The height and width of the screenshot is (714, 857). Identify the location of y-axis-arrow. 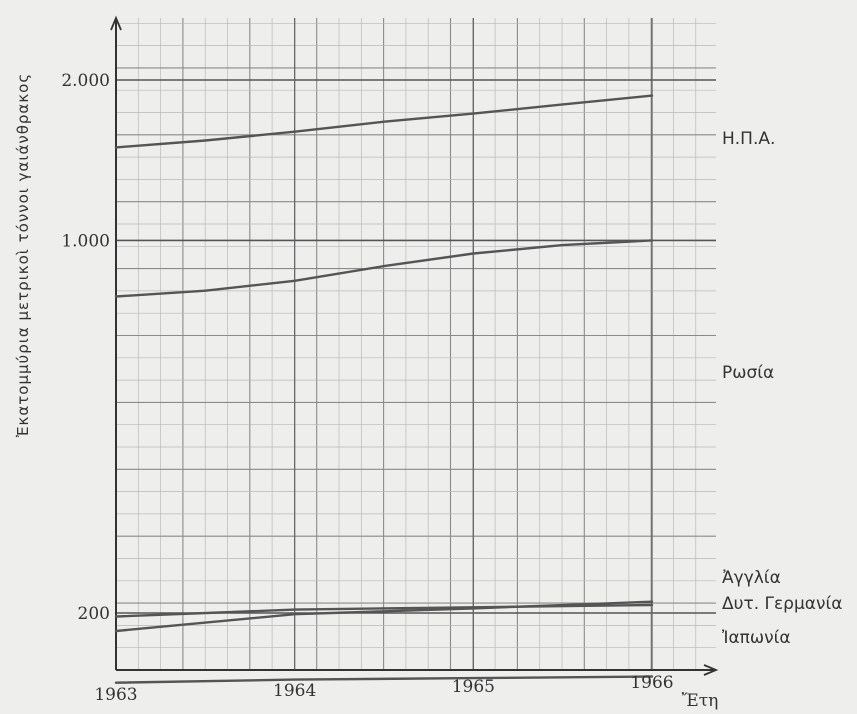
(116, 23).